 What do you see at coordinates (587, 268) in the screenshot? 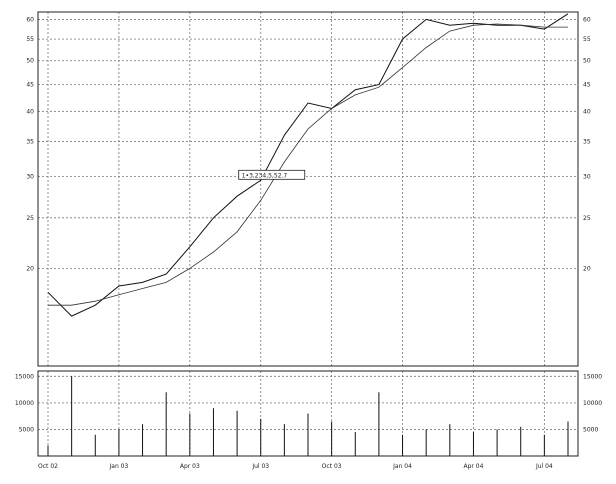
I see `price-y-tick-label-right: 20` at bounding box center [587, 268].